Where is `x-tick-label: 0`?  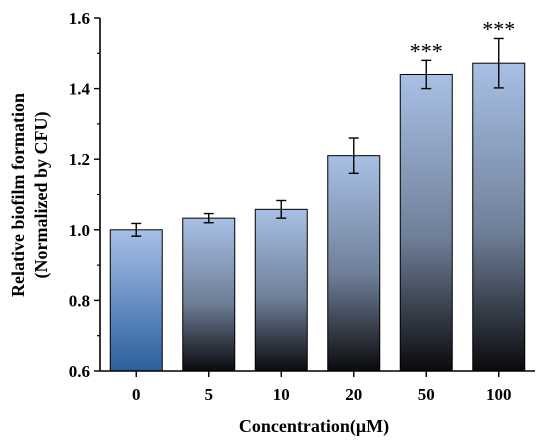
x-tick-label: 0 is located at coordinates (136, 394).